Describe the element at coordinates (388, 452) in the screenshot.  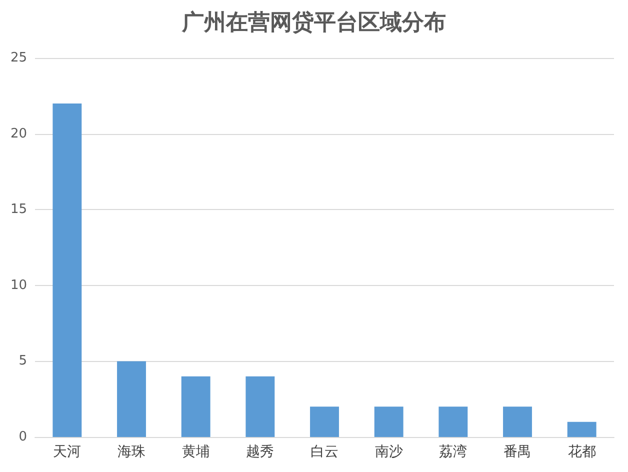
I see `x-tick-label: 南沙` at that location.